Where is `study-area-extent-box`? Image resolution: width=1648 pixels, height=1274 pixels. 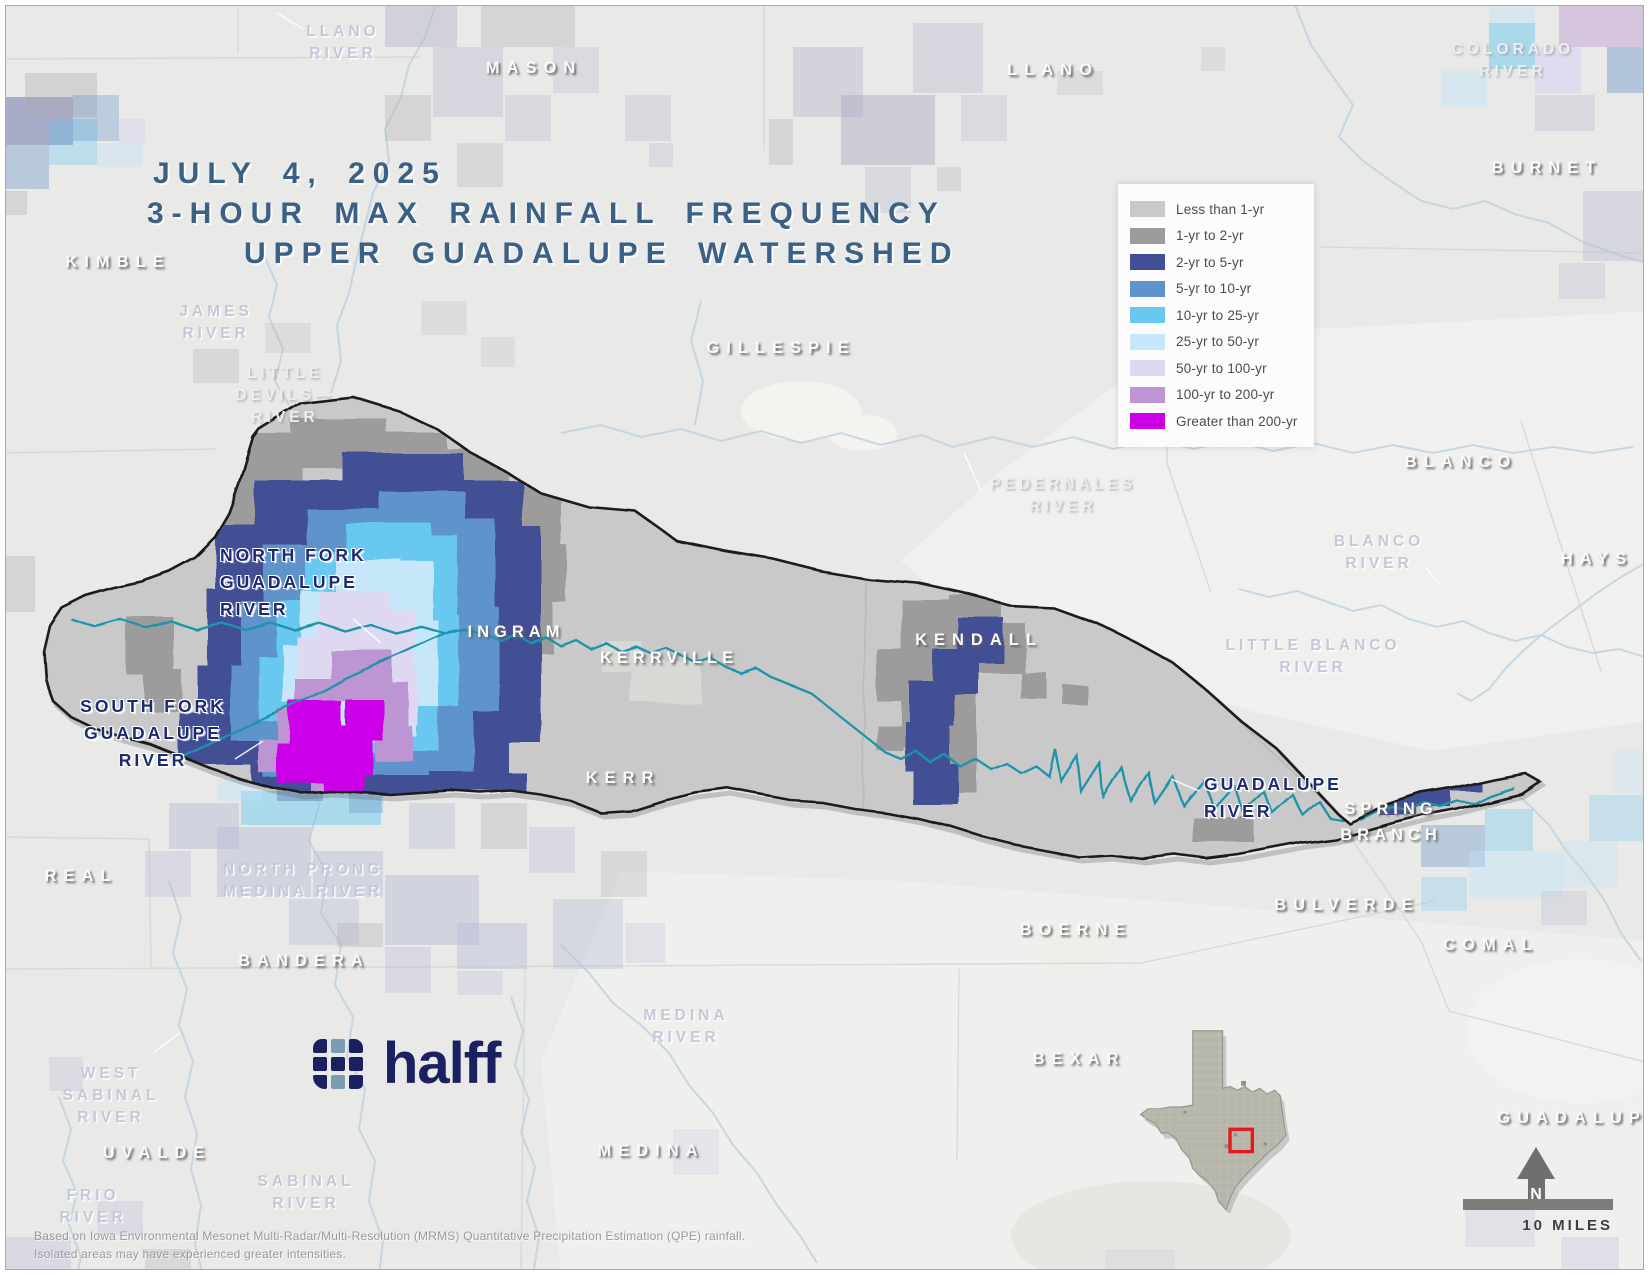 study-area-extent-box is located at coordinates (1241, 1140).